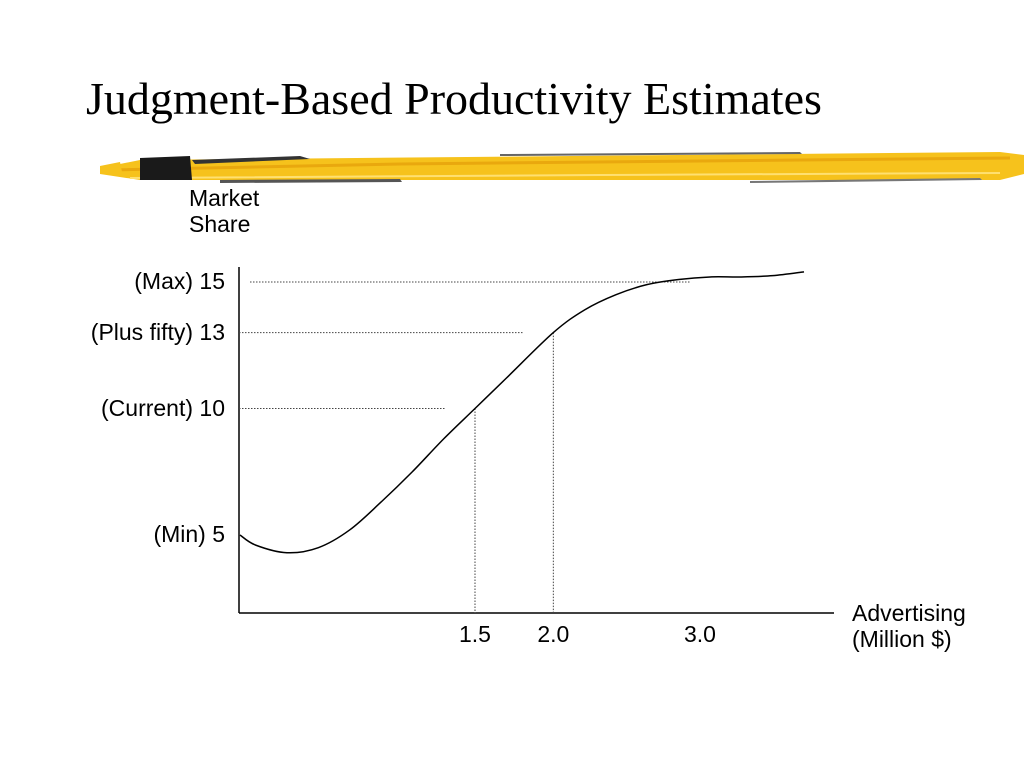 This screenshot has width=1024, height=768. What do you see at coordinates (454, 98) in the screenshot?
I see `slide-title: Judgment-Based Productivity Estimates` at bounding box center [454, 98].